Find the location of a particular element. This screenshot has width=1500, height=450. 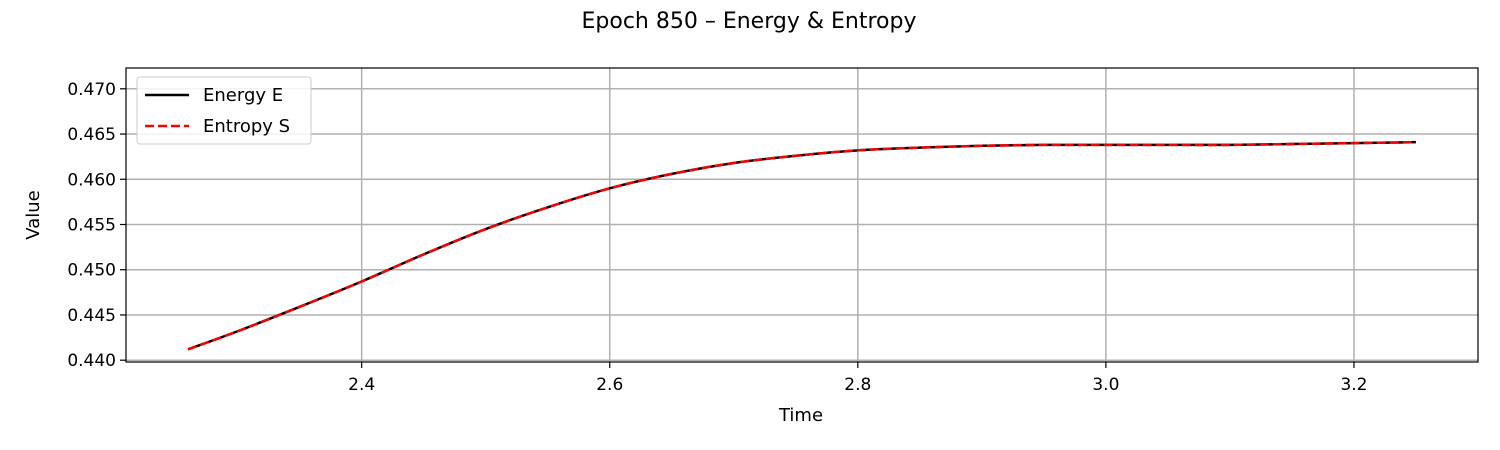

y-tick-label: 0.470 is located at coordinates (91, 90).